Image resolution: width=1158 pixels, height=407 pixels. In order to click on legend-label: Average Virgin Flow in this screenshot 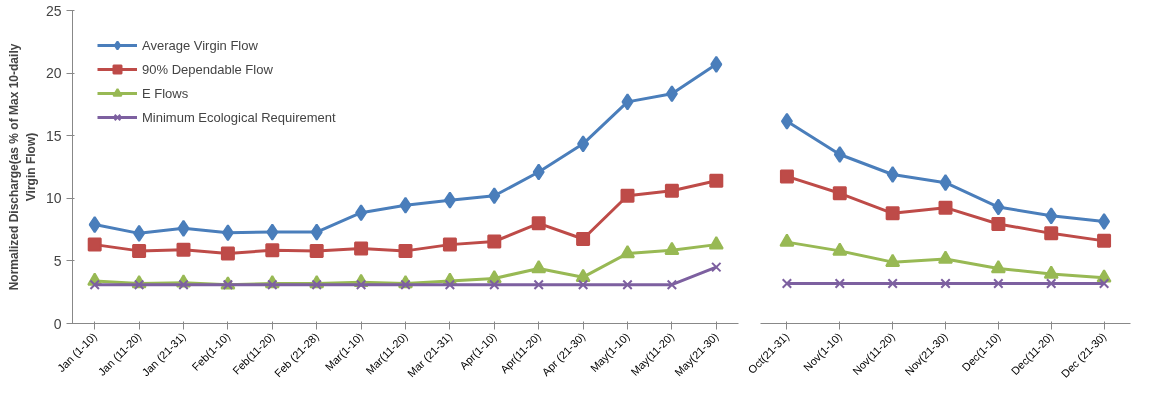, I will do `click(200, 45)`.